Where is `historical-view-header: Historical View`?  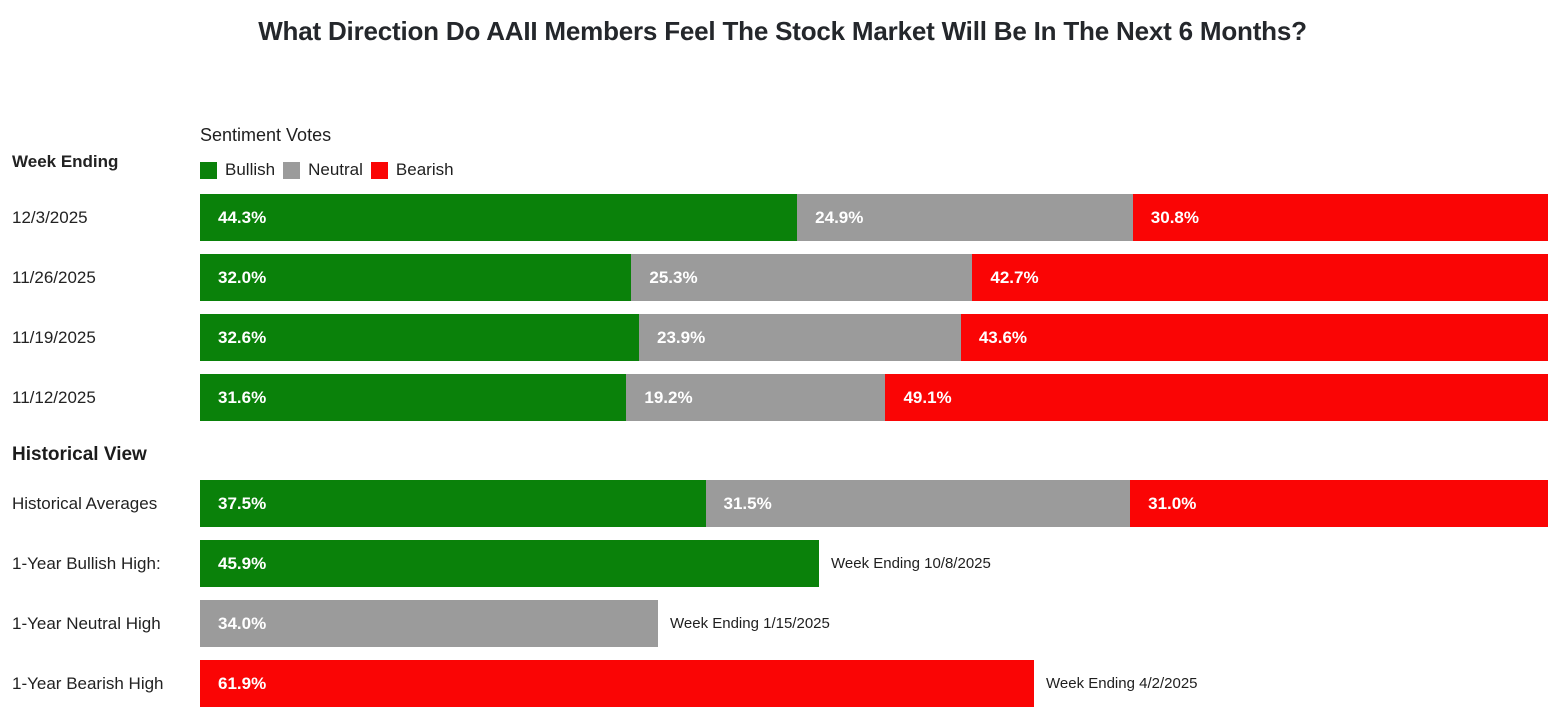 historical-view-header: Historical View is located at coordinates (79, 454).